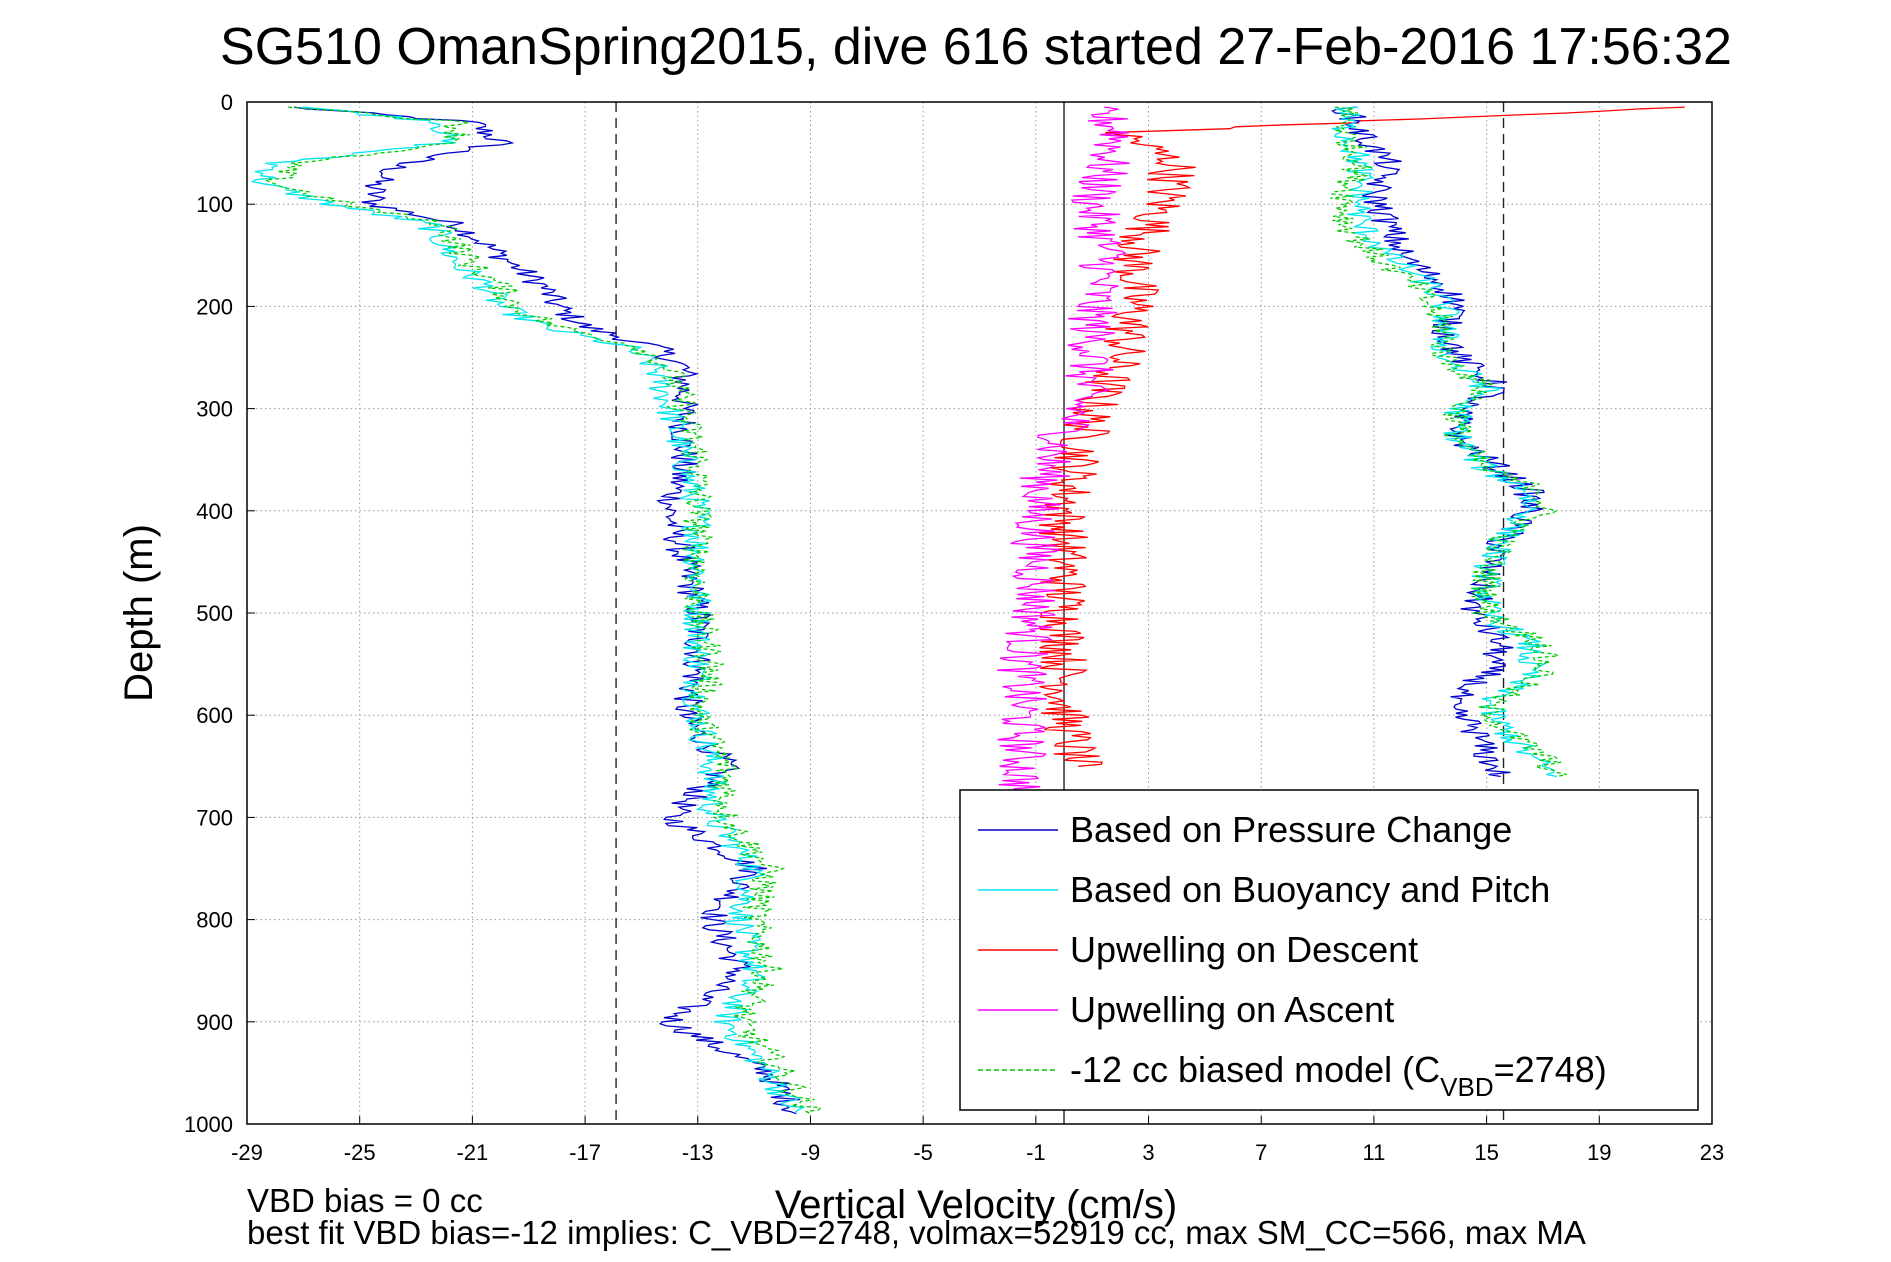 Image resolution: width=1891 pixels, height=1262 pixels. What do you see at coordinates (214, 920) in the screenshot?
I see `y-tick-label: 800` at bounding box center [214, 920].